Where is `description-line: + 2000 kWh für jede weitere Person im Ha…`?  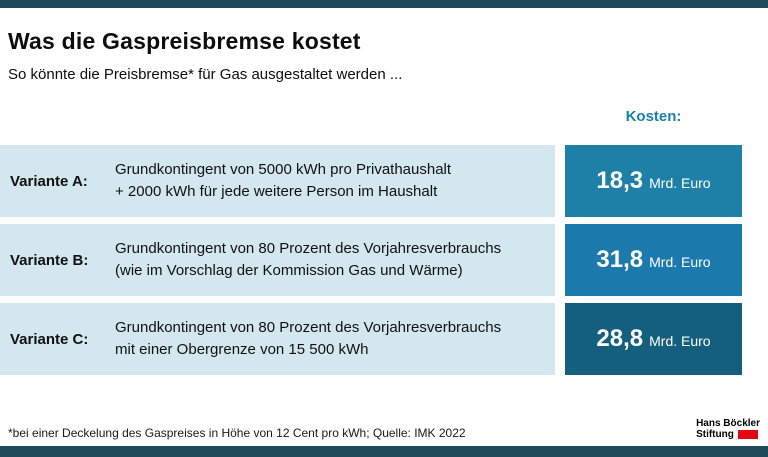
description-line: + 2000 kWh für jede weitere Person im Ha… is located at coordinates (276, 191).